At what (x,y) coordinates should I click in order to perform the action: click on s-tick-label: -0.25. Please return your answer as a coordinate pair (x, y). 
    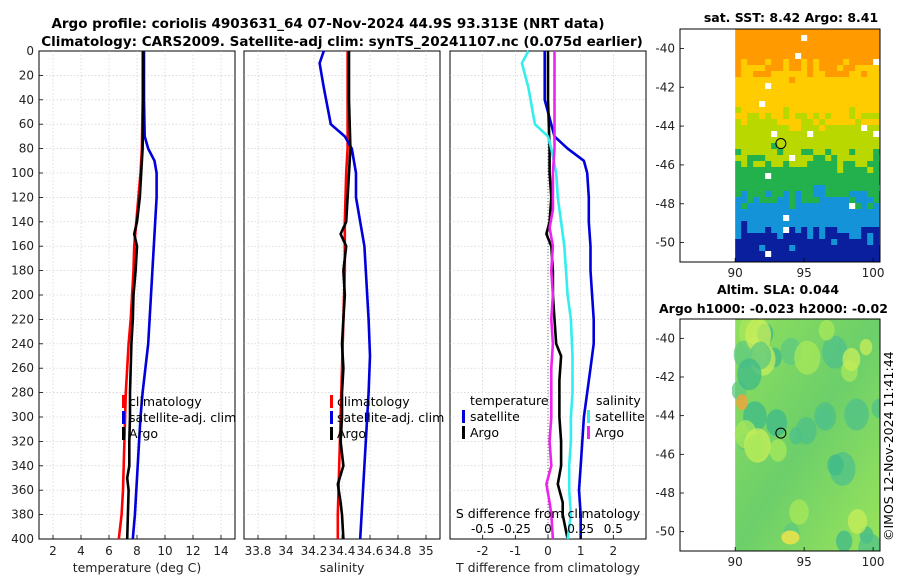
    Looking at the image, I should click on (515, 529).